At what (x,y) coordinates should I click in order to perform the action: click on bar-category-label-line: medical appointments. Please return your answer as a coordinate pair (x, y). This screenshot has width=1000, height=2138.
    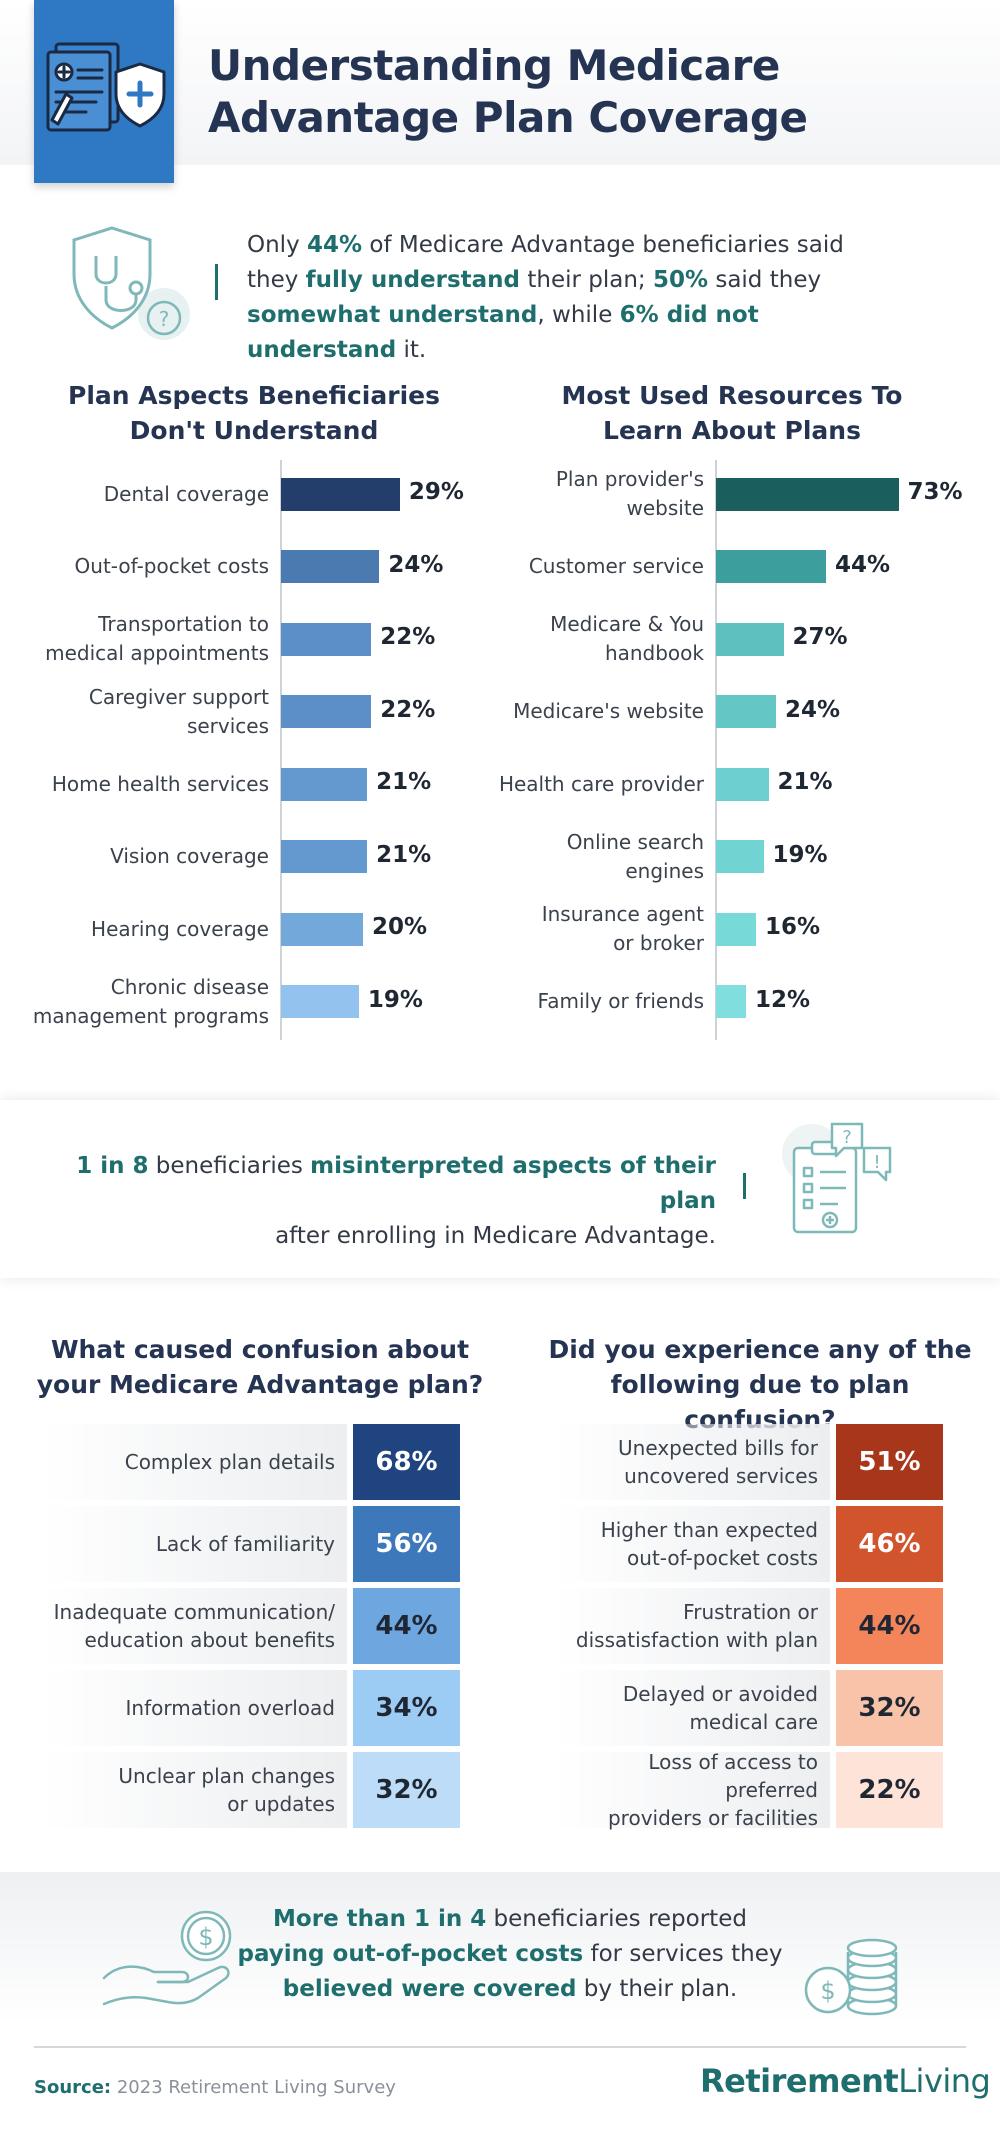
    Looking at the image, I should click on (157, 653).